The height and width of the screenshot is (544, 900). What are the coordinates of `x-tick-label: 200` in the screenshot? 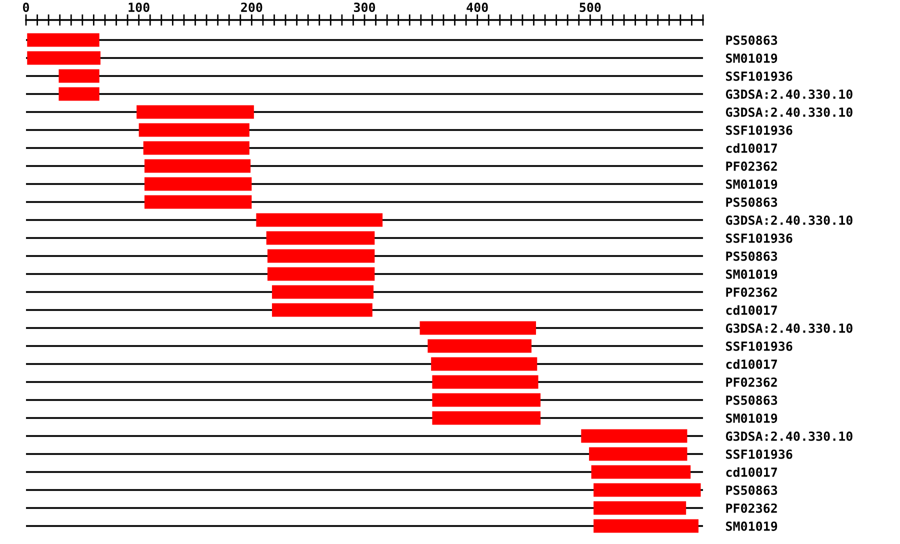 It's located at (251, 7).